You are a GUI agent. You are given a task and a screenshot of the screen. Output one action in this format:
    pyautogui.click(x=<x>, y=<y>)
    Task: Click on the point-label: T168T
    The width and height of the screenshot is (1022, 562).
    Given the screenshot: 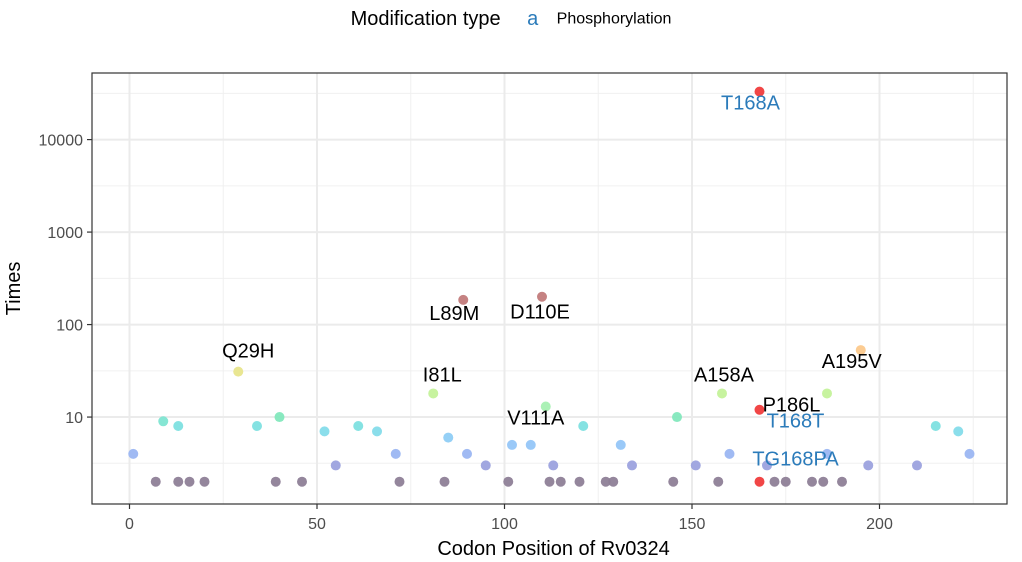 What is the action you would take?
    pyautogui.click(x=796, y=422)
    